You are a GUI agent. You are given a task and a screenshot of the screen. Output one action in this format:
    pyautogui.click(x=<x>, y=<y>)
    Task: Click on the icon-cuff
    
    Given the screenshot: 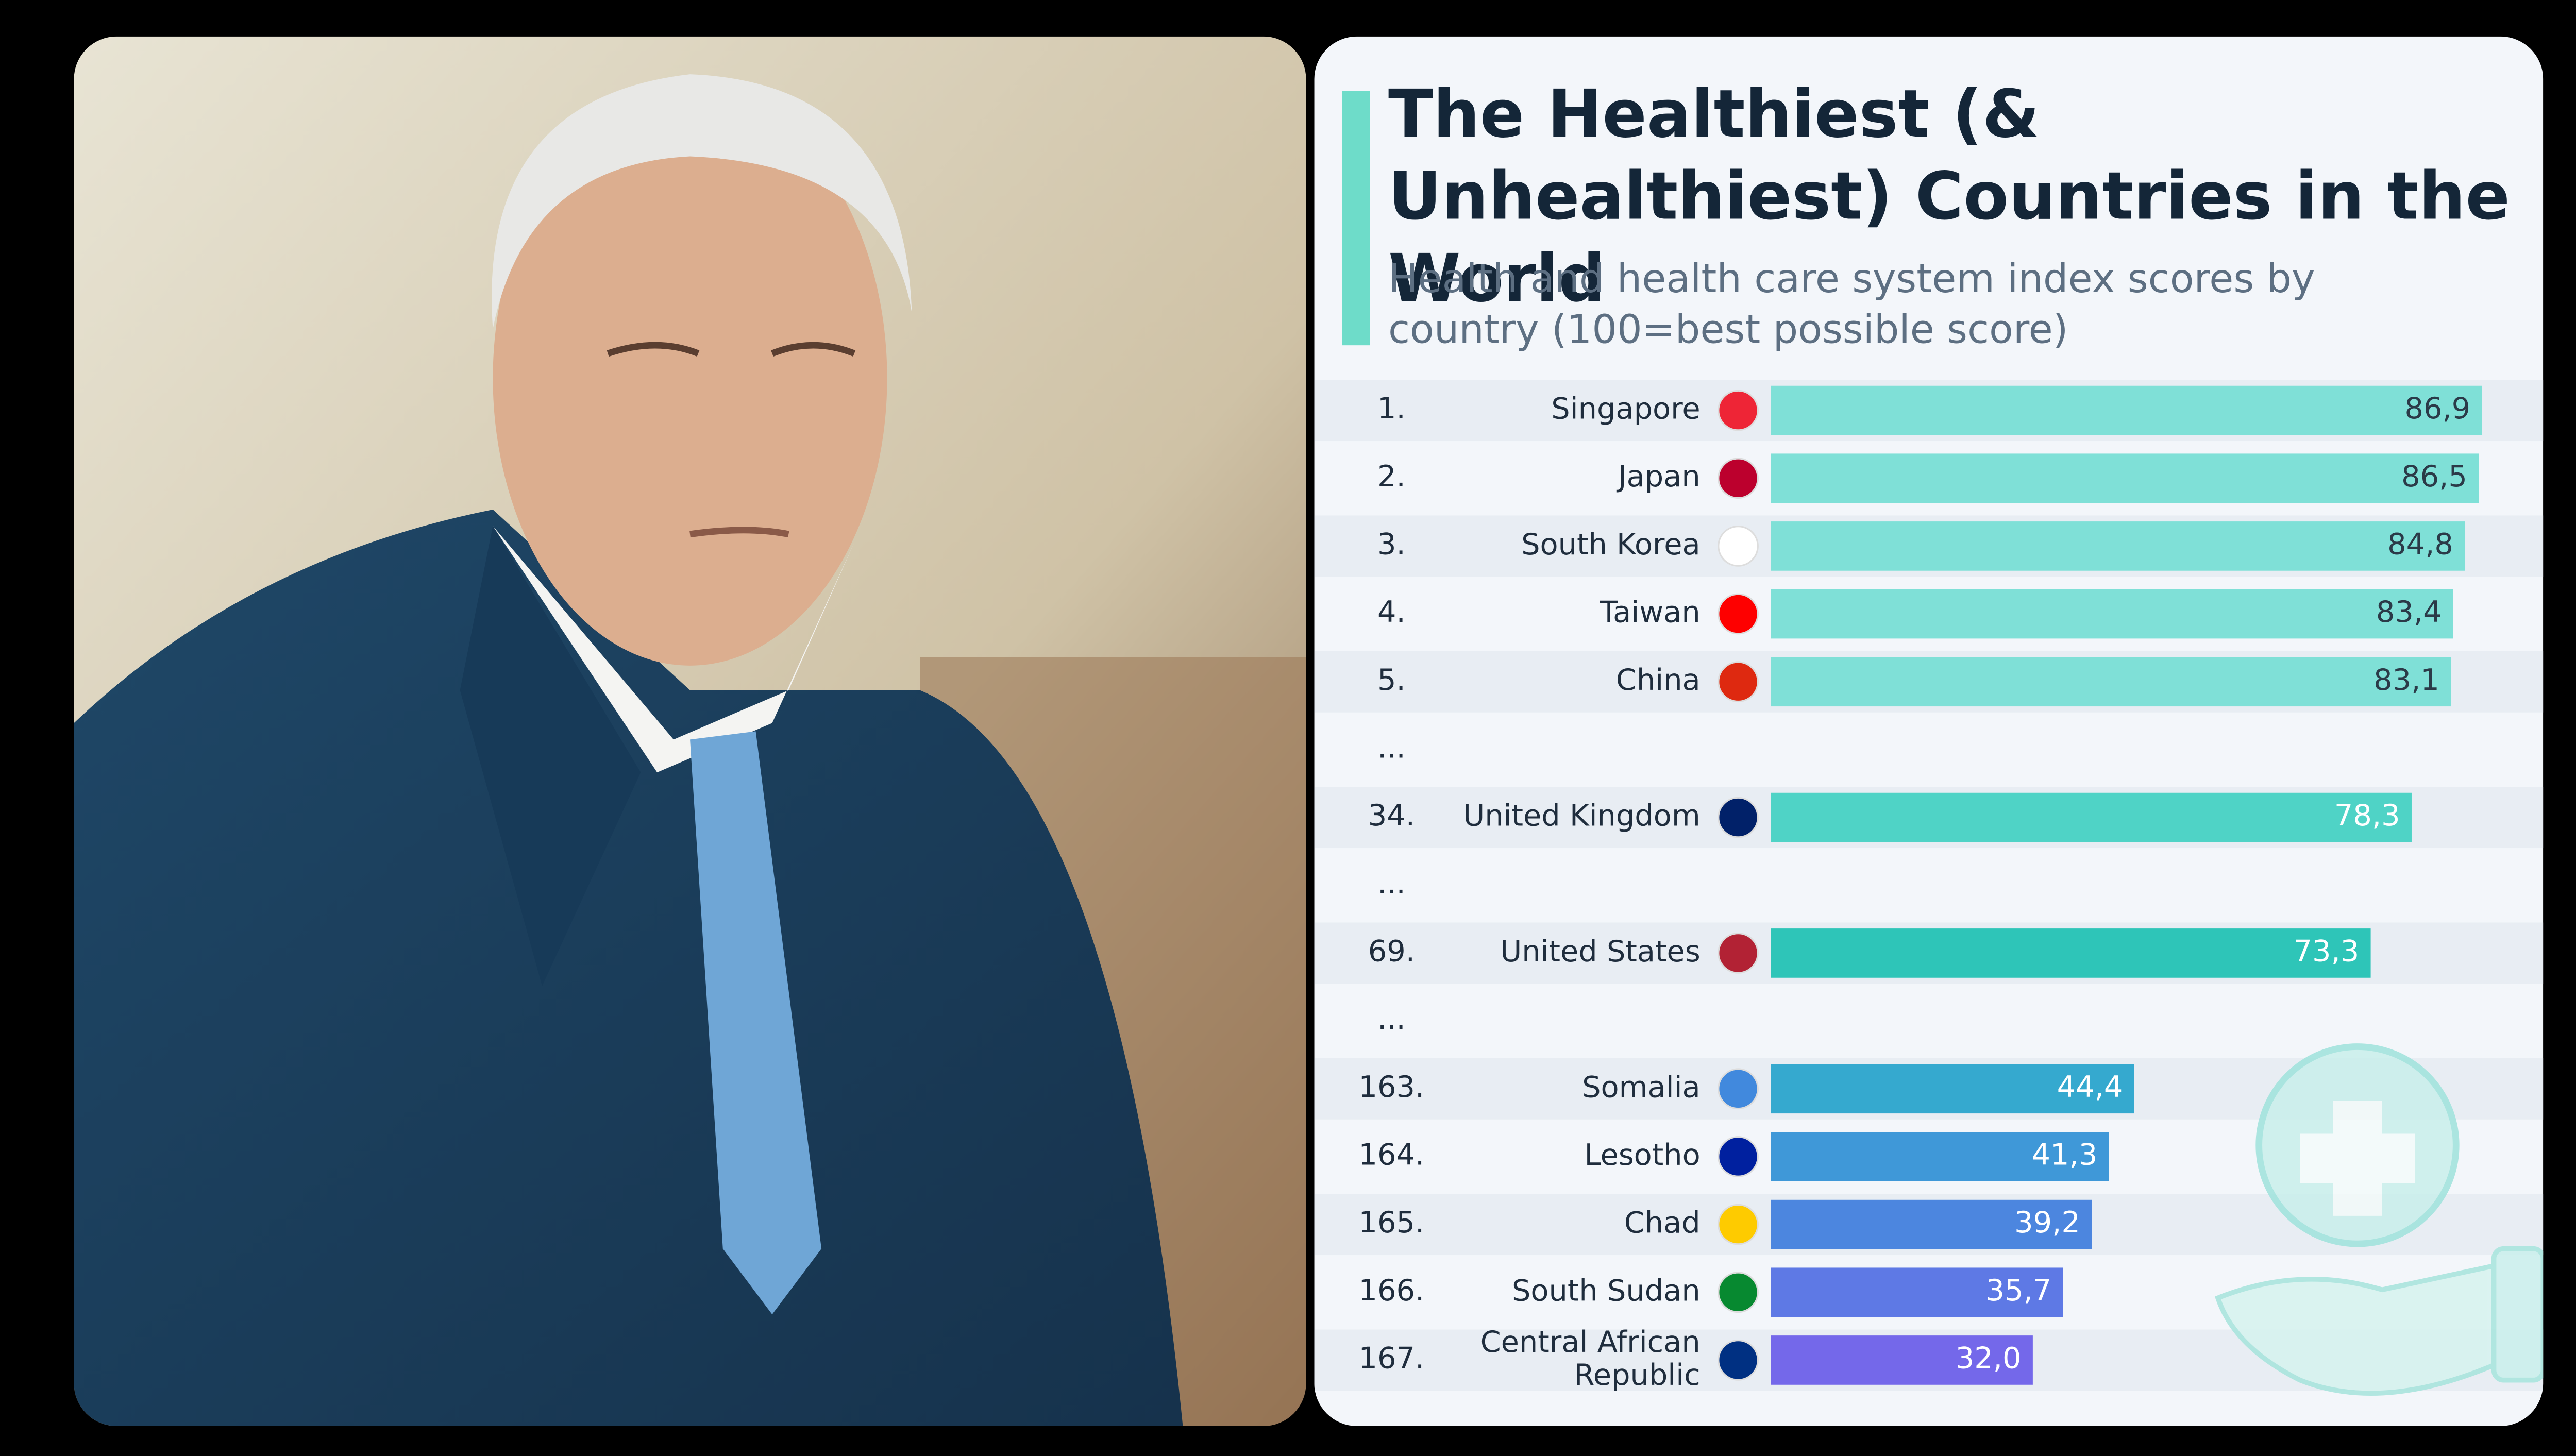 What is the action you would take?
    pyautogui.click(x=2517, y=1314)
    